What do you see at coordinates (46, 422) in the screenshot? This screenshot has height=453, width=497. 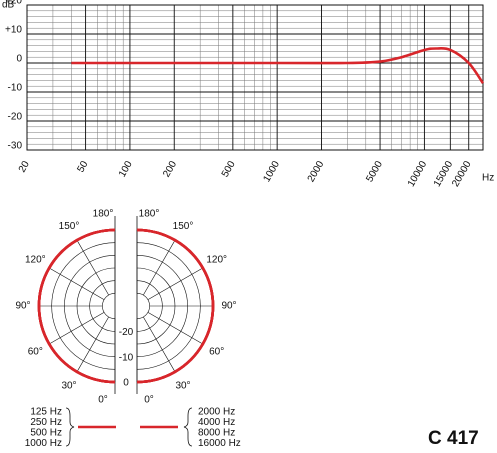 I see `legend-label: 250 Hz` at bounding box center [46, 422].